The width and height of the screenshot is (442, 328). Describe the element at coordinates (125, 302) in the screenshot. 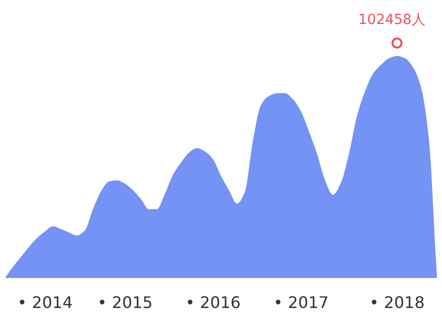

I see `x-tick-label: • 2015` at that location.